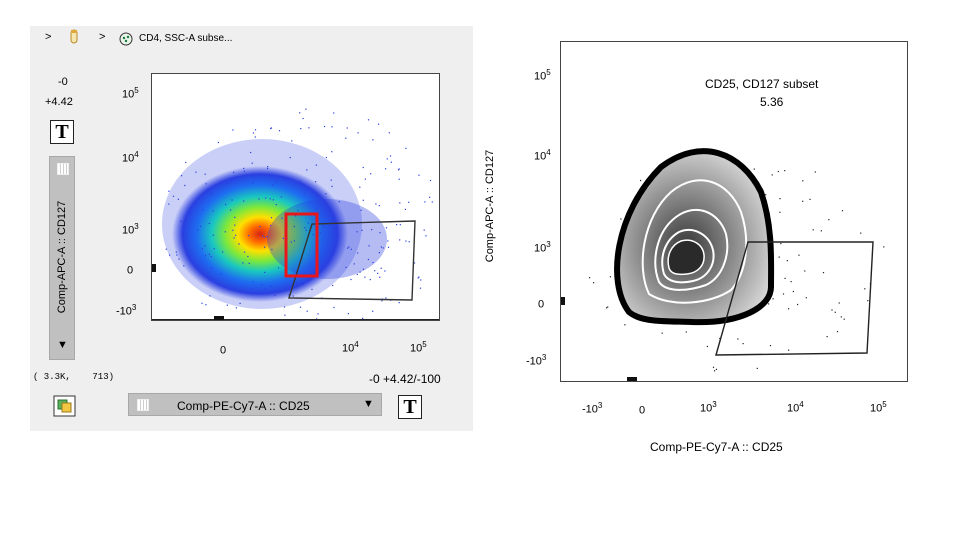 The image size is (958, 545). I want to click on y-parameter-label: Comp-APC-A :: CD127, so click(62, 257).